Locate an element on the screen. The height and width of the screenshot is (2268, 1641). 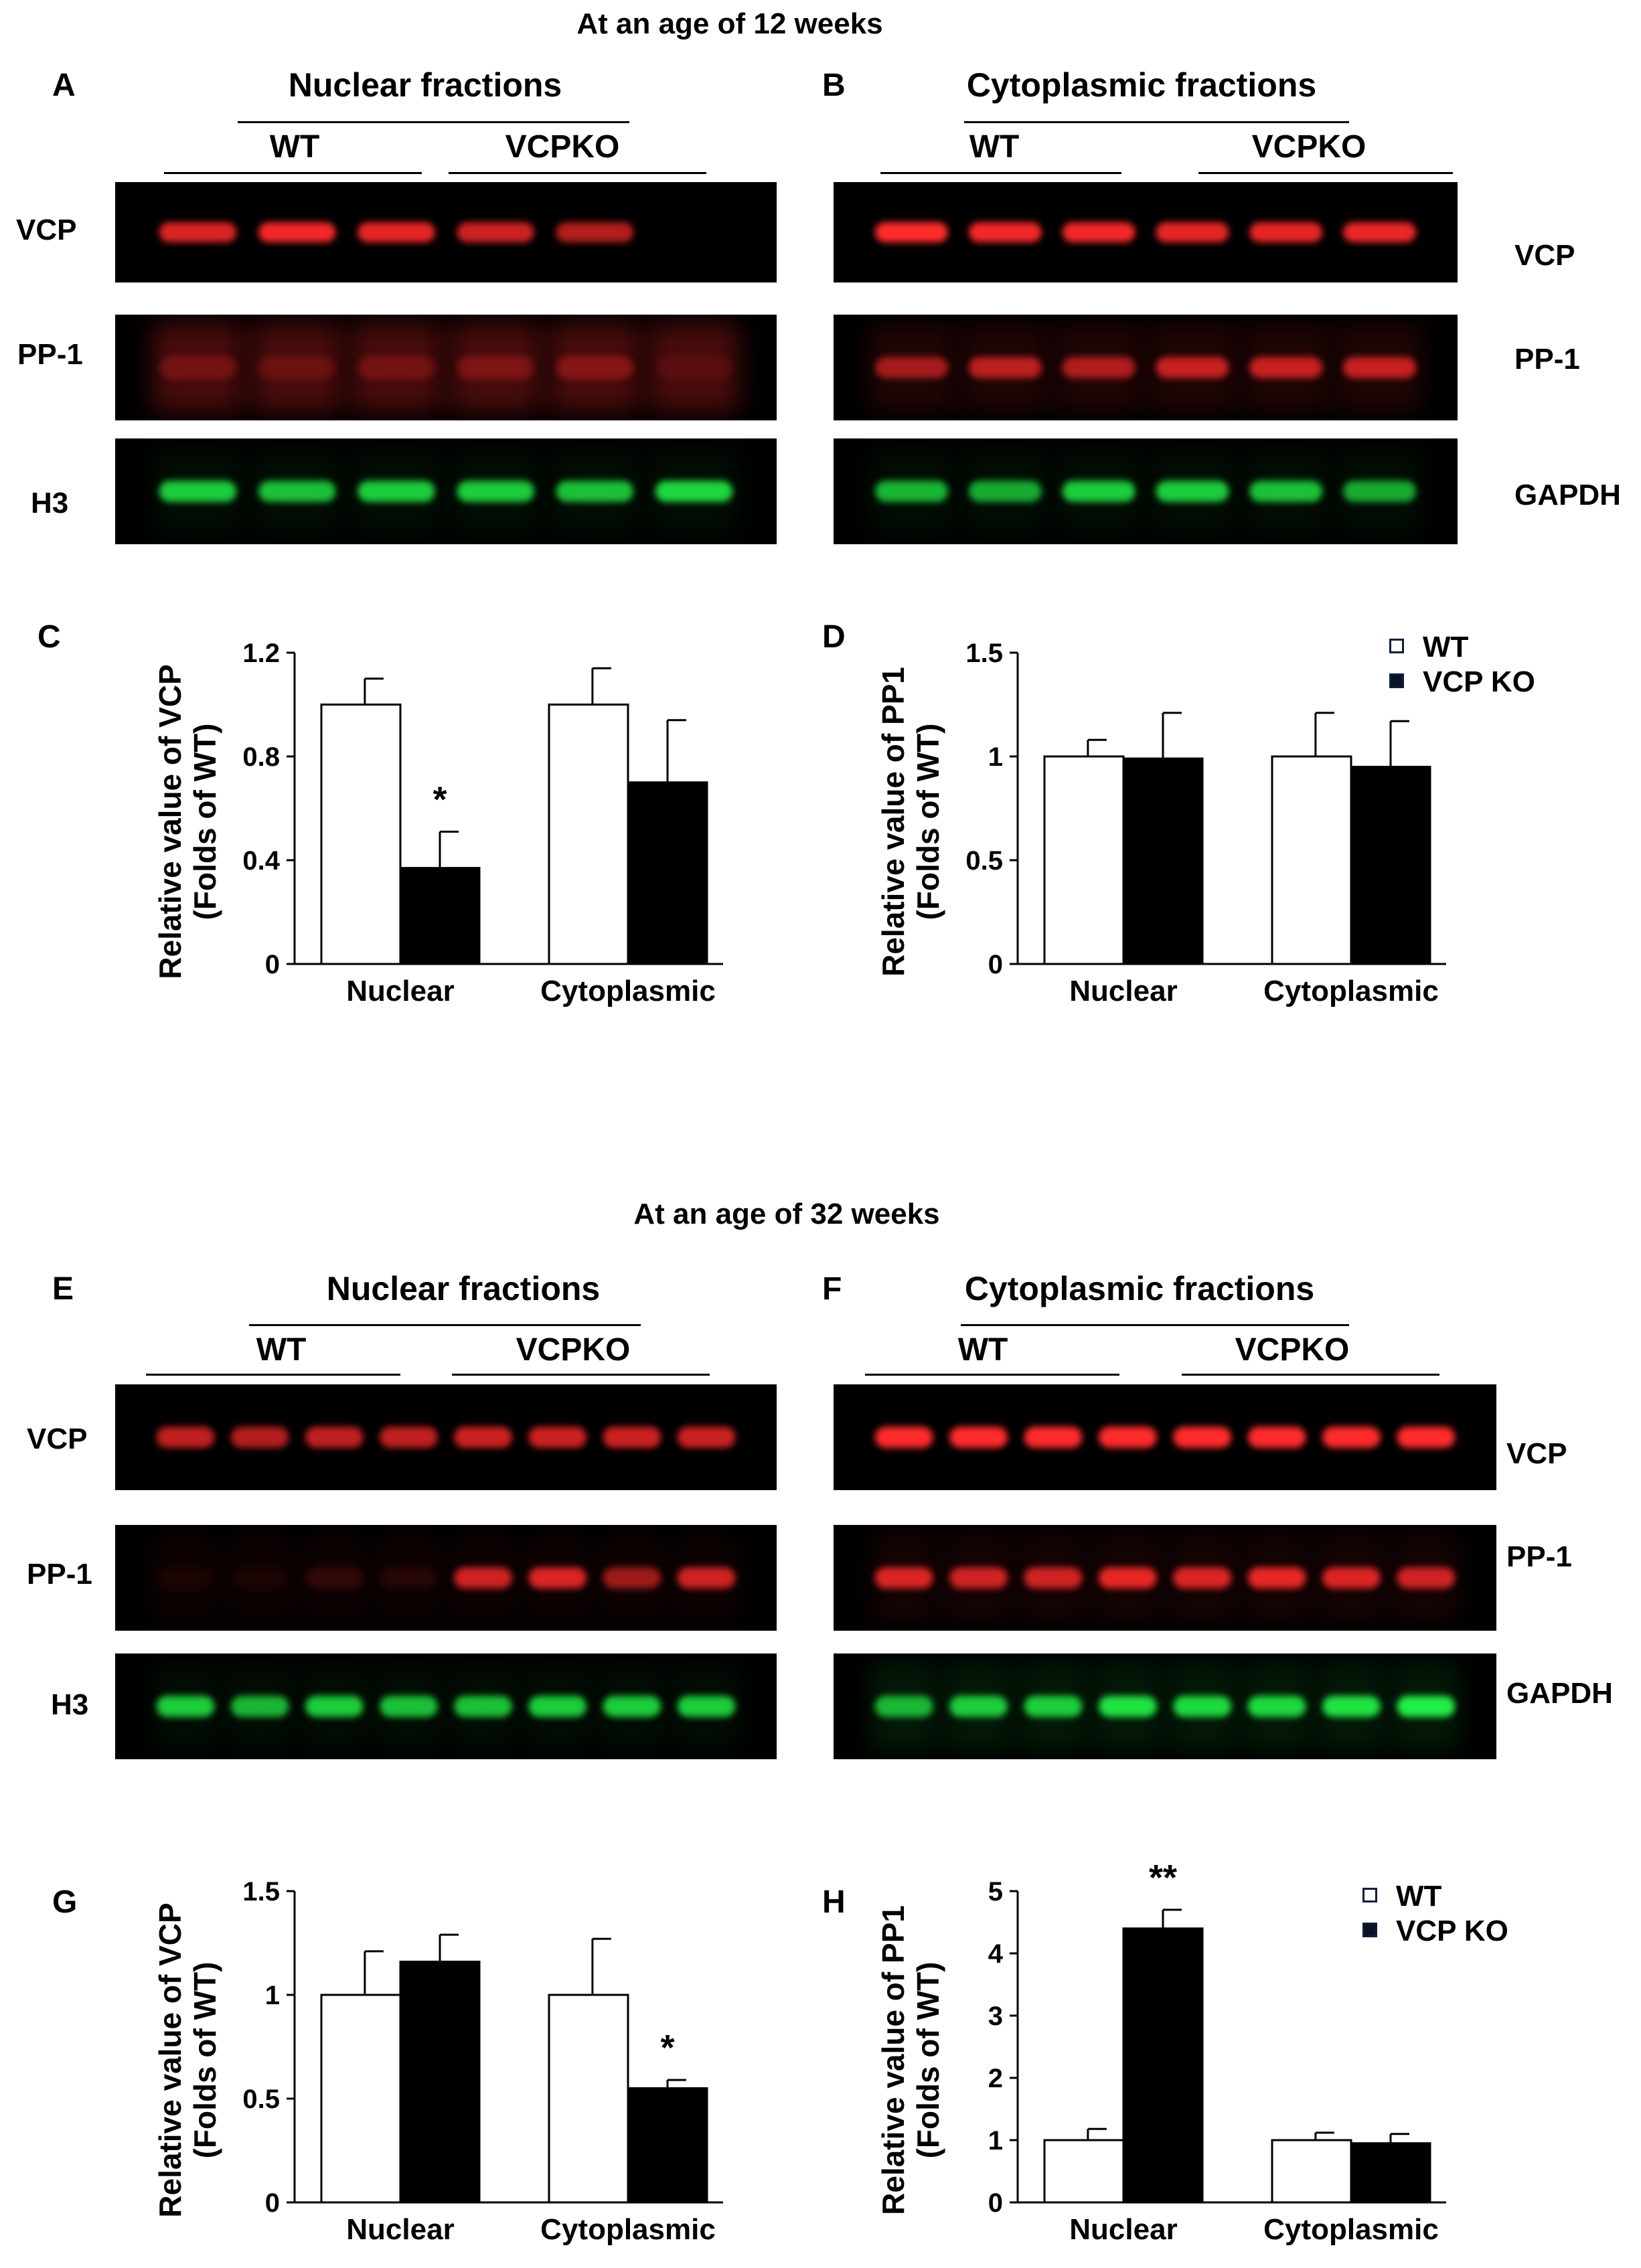
b1r1-lane-2-band is located at coordinates (1005, 367).